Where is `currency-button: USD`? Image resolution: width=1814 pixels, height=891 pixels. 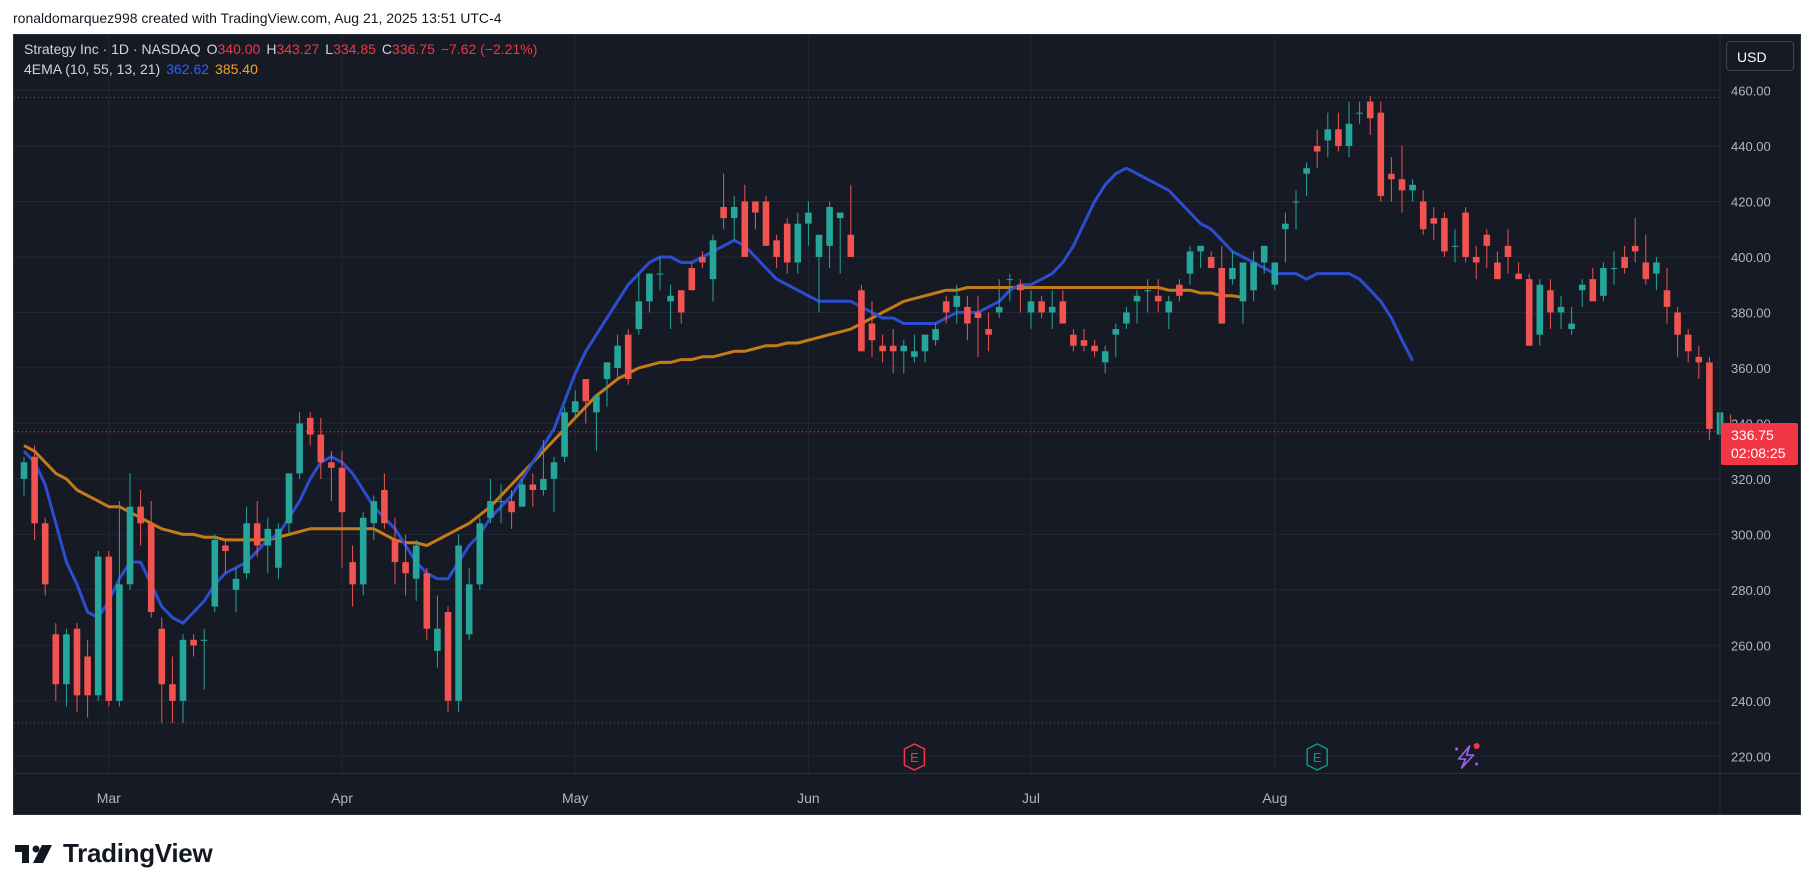
currency-button: USD is located at coordinates (1760, 56).